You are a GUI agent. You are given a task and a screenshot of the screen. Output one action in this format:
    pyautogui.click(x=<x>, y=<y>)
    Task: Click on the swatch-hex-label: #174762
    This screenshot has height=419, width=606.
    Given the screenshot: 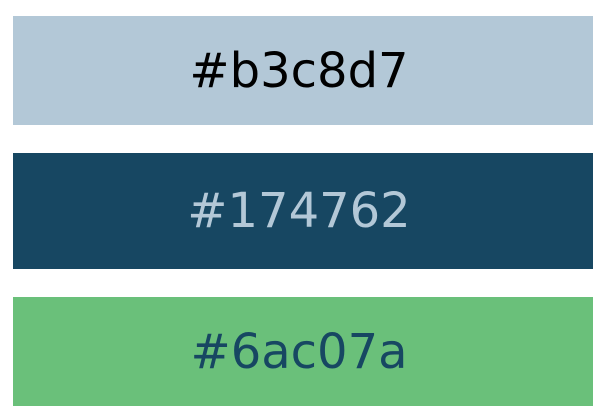 What is the action you would take?
    pyautogui.click(x=299, y=211)
    